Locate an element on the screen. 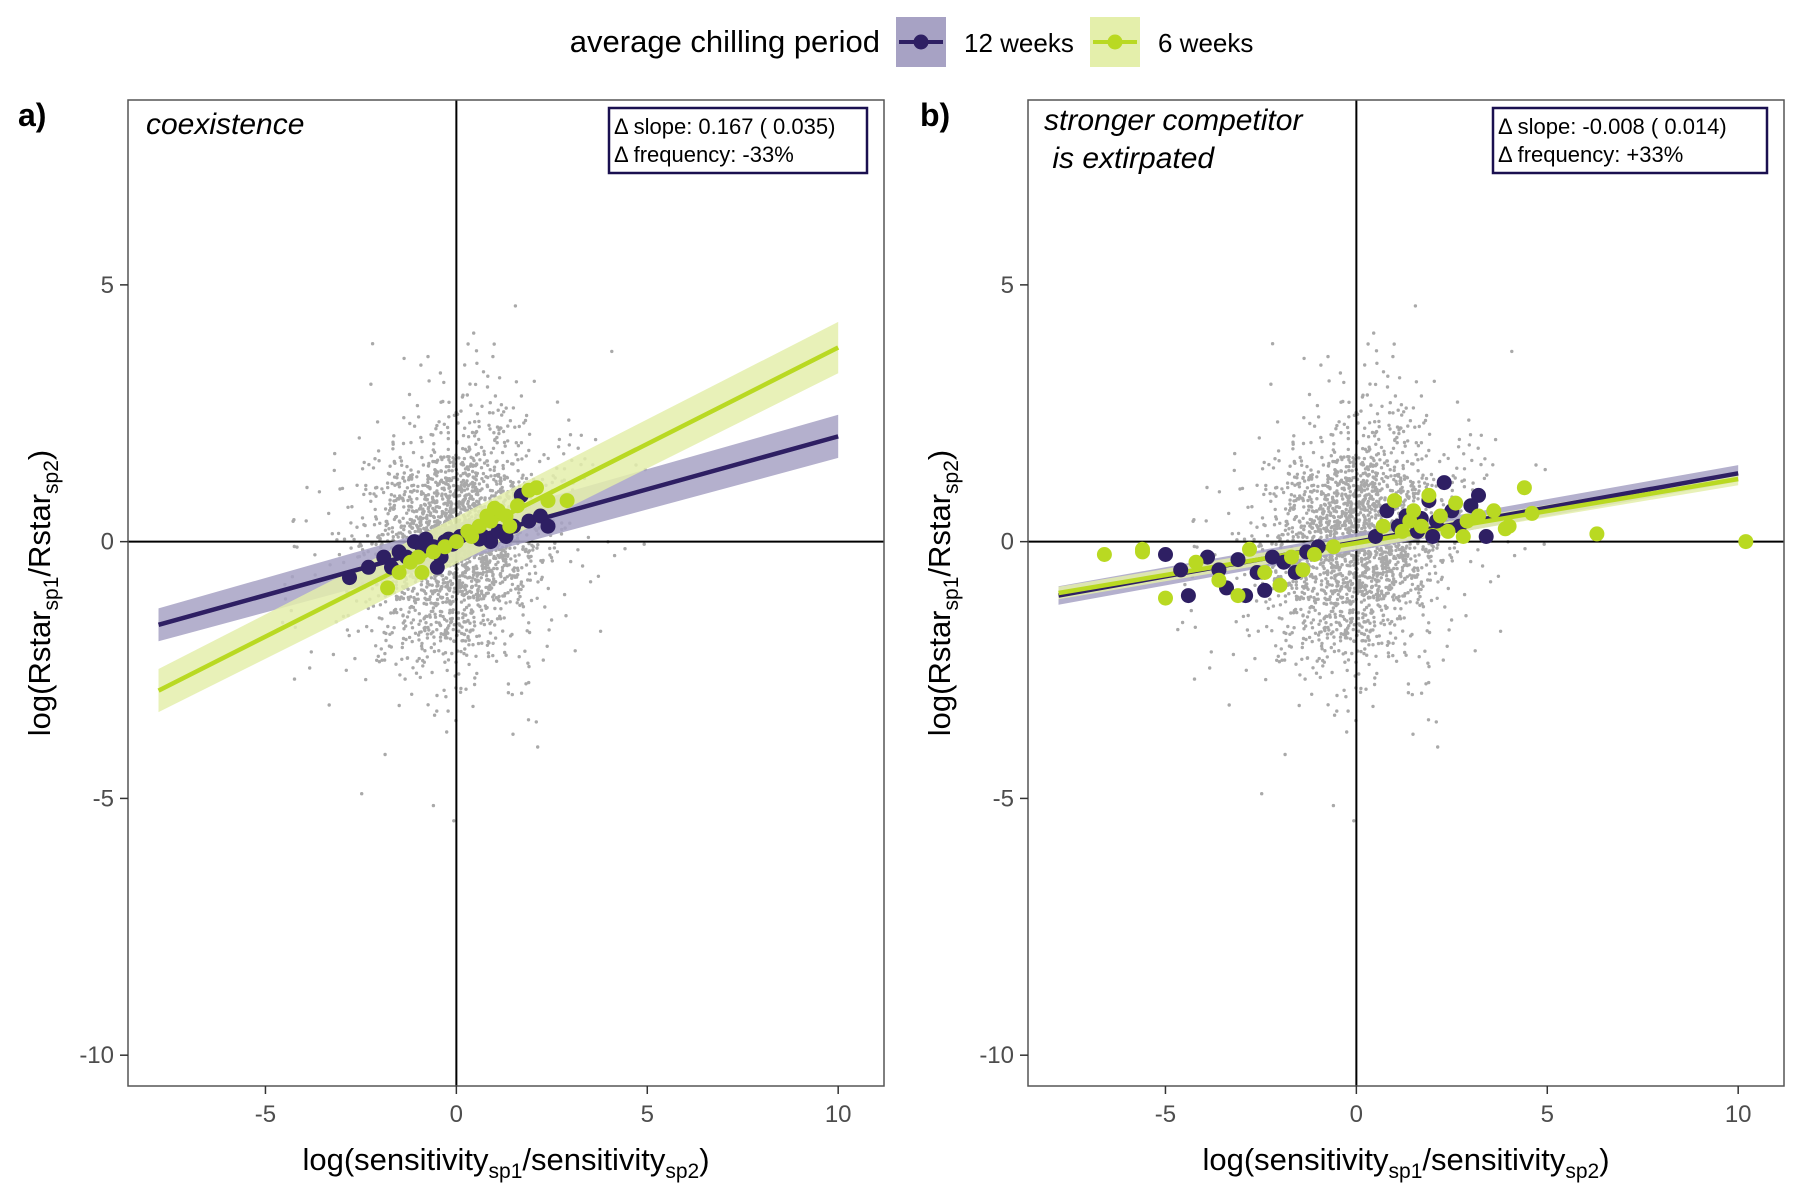  annotation-a-frequency: Δ frequency: -33% is located at coordinates (704, 154).